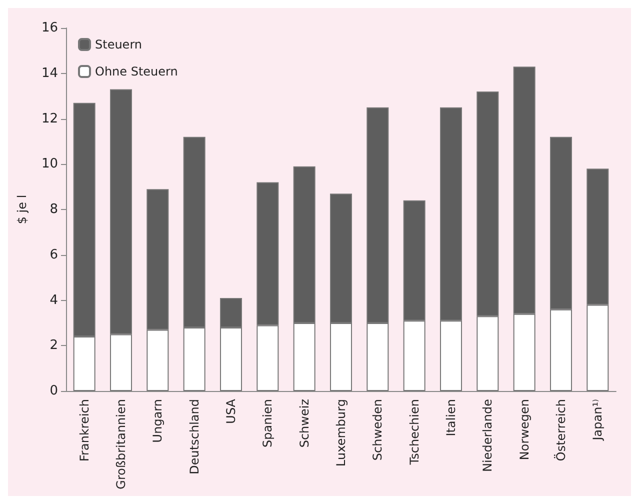  Describe the element at coordinates (54, 391) in the screenshot. I see `y-tick-label: 0` at that location.